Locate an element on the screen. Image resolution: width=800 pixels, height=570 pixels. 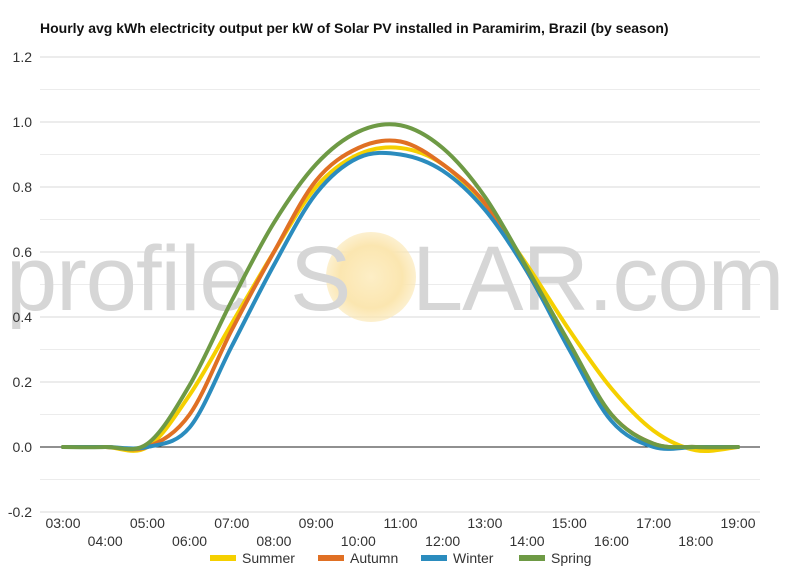
watermark-sun is located at coordinates (371, 277).